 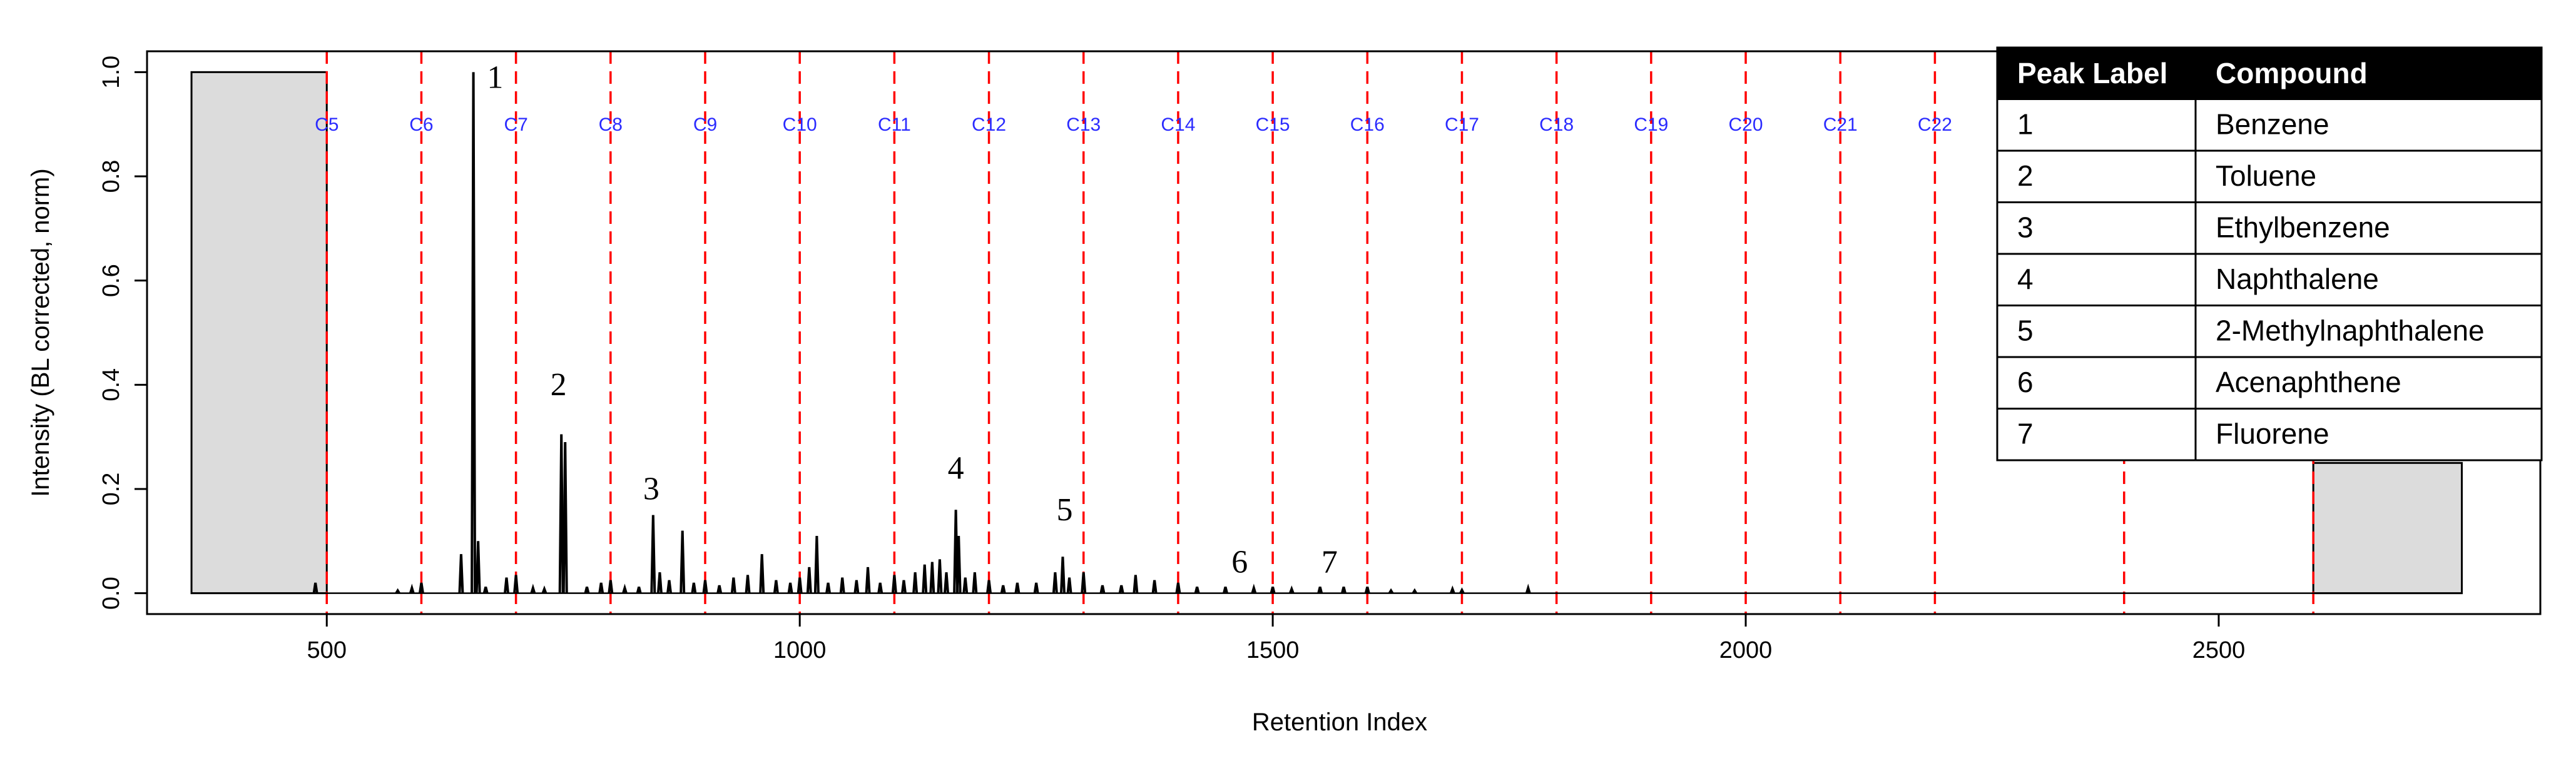 What do you see at coordinates (2025, 279) in the screenshot?
I see `table-cell: 4` at bounding box center [2025, 279].